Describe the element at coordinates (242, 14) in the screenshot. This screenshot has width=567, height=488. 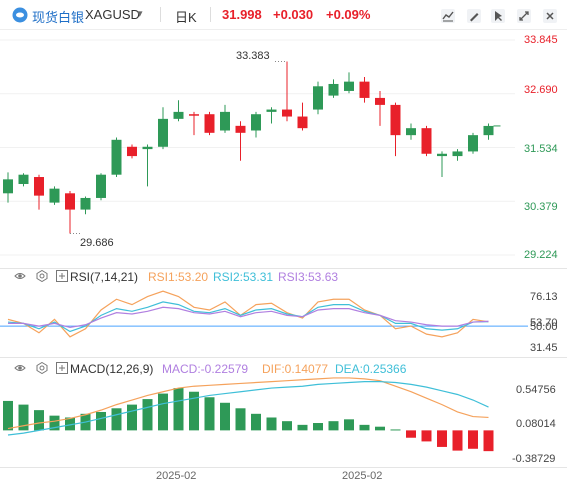
I see `current-price: 31.998` at that location.